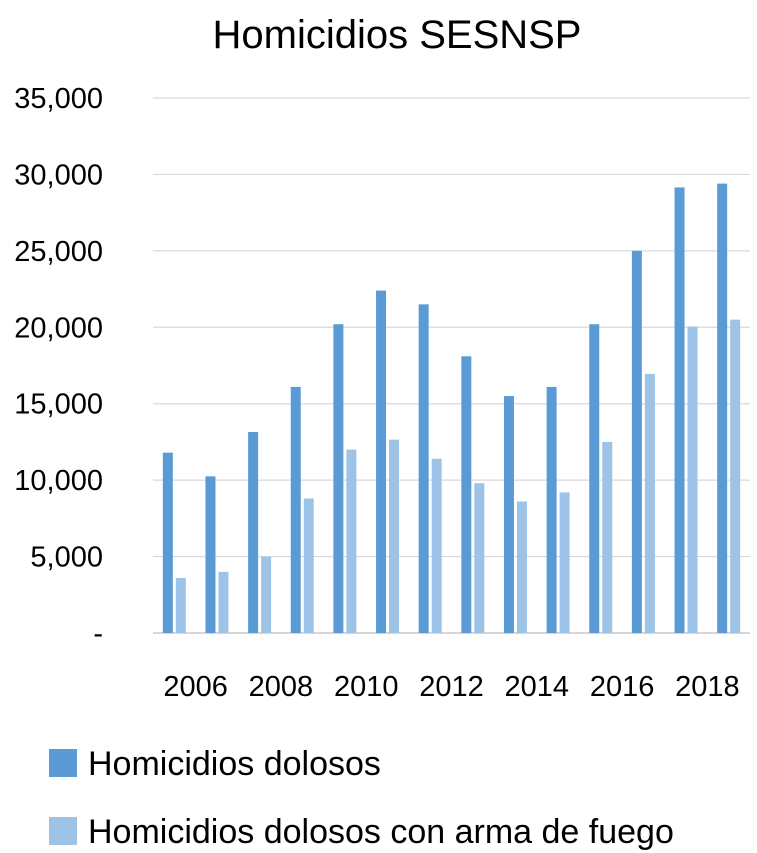  I want to click on chart-title: Homicidios SESNSP, so click(396, 35).